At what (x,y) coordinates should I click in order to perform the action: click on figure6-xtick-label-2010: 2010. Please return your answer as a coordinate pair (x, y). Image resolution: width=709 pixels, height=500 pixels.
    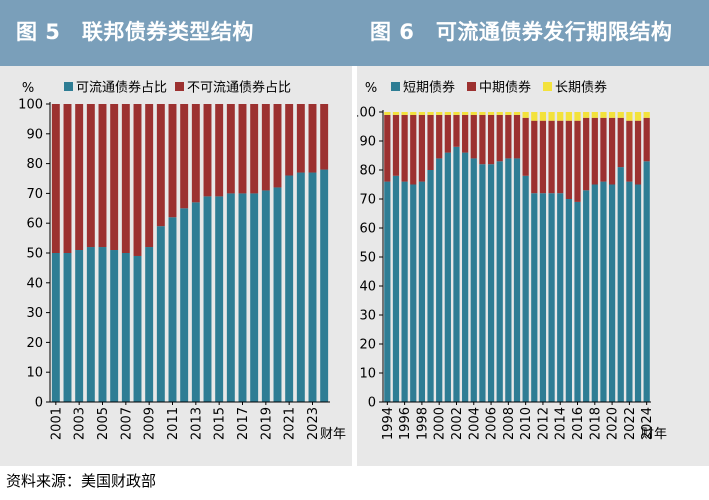
    Looking at the image, I should click on (526, 423).